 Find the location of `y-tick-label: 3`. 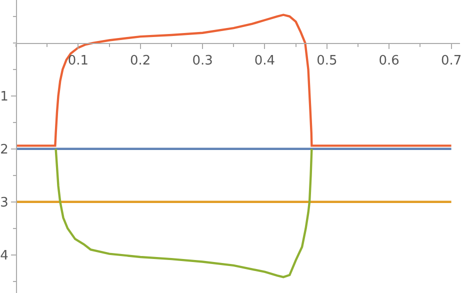

y-tick-label: 3 is located at coordinates (4, 202).